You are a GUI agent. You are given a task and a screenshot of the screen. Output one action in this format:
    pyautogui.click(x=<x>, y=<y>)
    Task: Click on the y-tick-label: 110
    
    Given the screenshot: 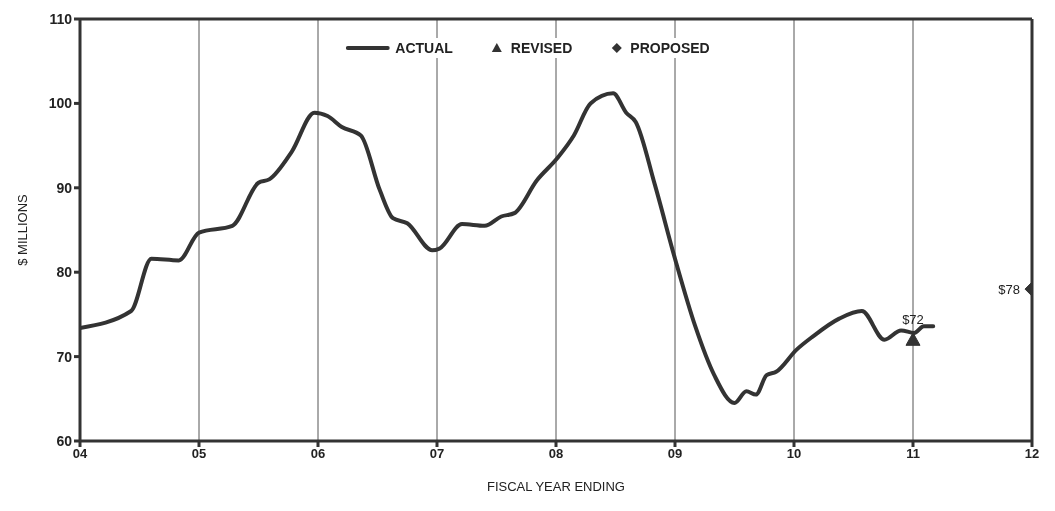 What is the action you would take?
    pyautogui.click(x=61, y=18)
    